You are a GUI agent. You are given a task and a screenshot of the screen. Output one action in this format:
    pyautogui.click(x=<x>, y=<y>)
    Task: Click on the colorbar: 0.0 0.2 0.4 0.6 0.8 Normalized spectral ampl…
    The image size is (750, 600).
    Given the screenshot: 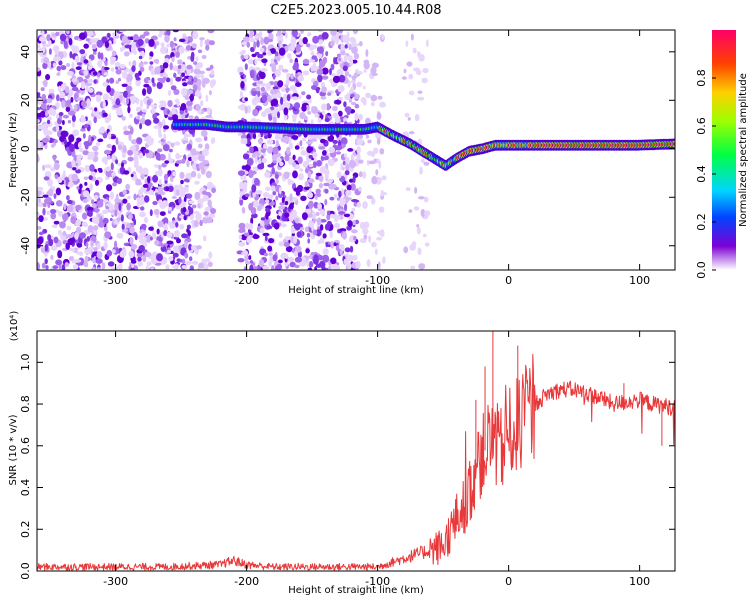 What is the action you would take?
    pyautogui.click(x=722, y=154)
    